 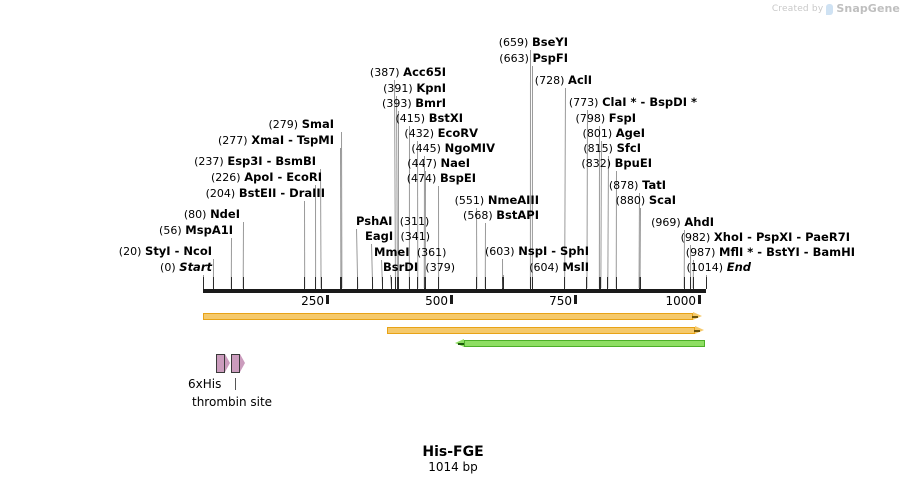 What do you see at coordinates (419, 133) in the screenshot?
I see `site-position: (432)` at bounding box center [419, 133].